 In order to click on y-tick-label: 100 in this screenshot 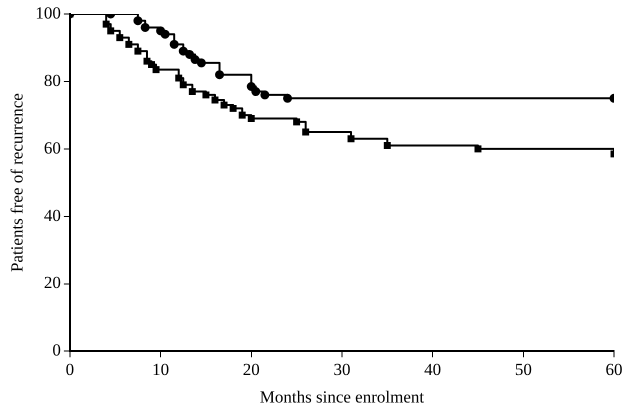, I will do `click(48, 12)`.